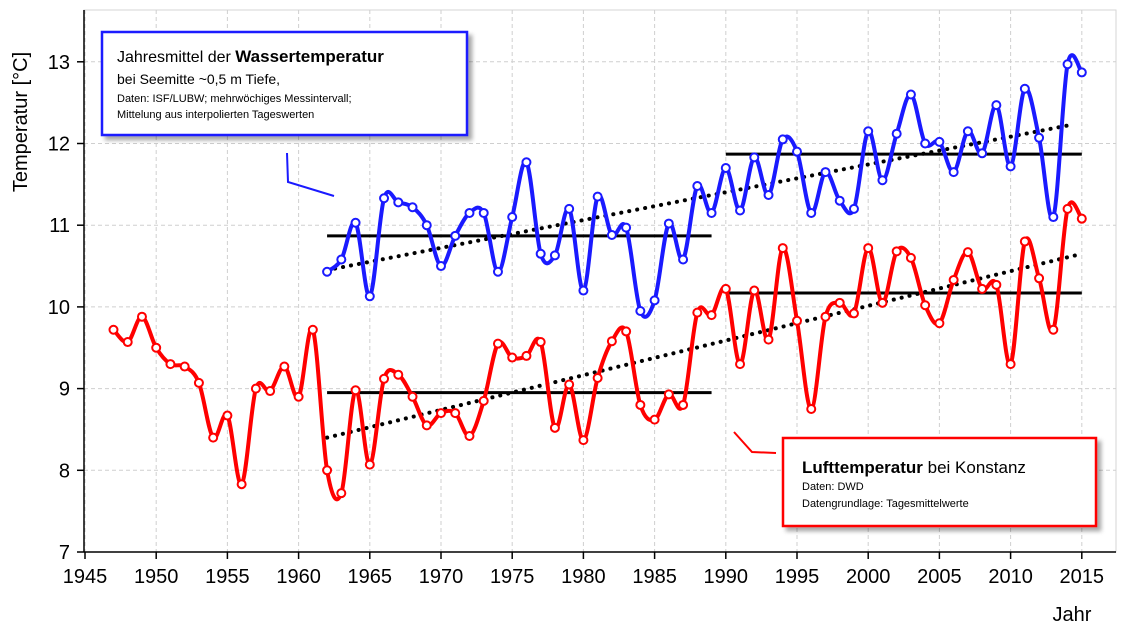  I want to click on x-tick-label: 1985, so click(654, 577).